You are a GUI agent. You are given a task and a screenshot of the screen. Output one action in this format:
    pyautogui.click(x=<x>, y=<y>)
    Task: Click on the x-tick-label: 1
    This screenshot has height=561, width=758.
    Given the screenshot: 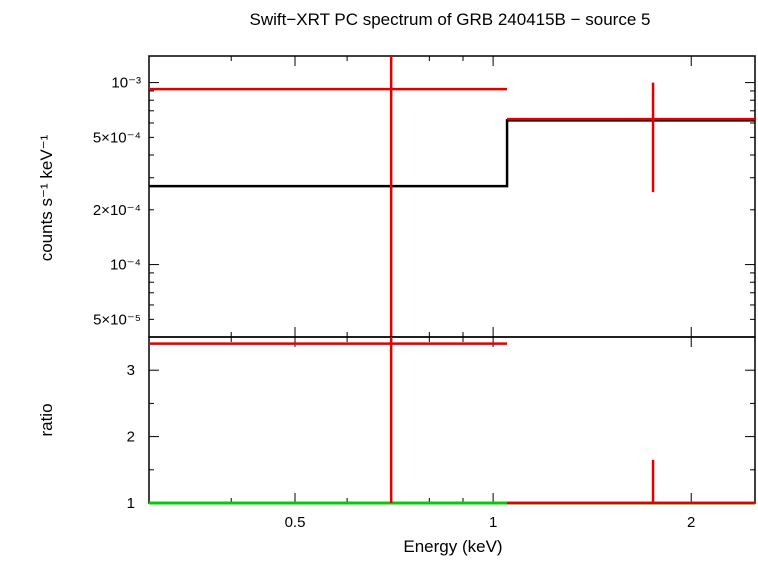 What is the action you would take?
    pyautogui.click(x=493, y=522)
    